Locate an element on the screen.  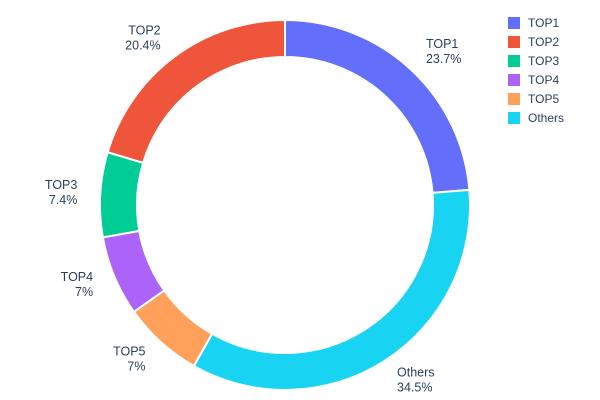
legend-label: Others is located at coordinates (546, 118).